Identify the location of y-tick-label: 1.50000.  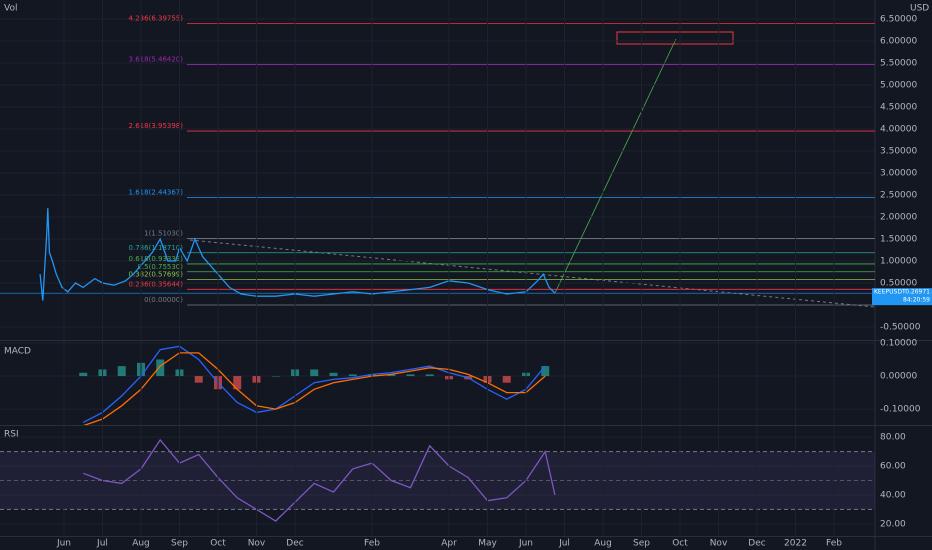
(898, 240).